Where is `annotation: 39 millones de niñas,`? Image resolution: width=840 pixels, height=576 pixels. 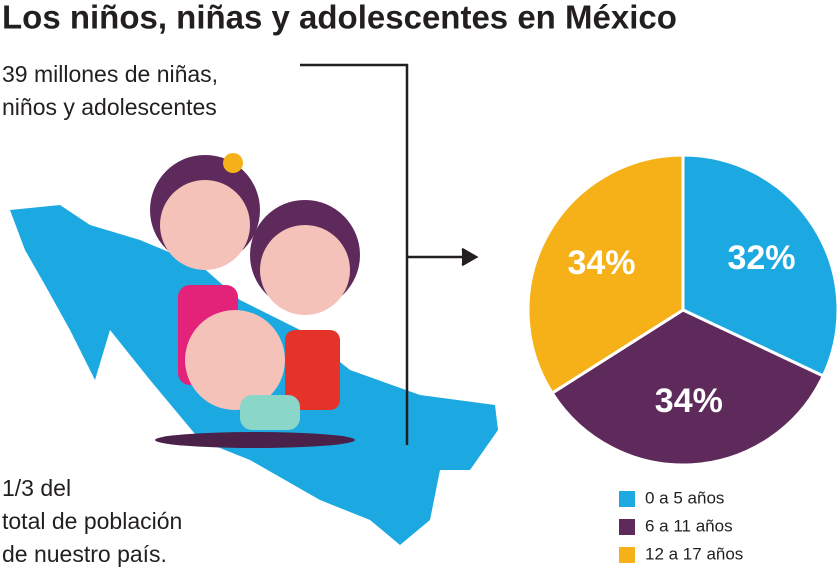 annotation: 39 millones de niñas, is located at coordinates (110, 74).